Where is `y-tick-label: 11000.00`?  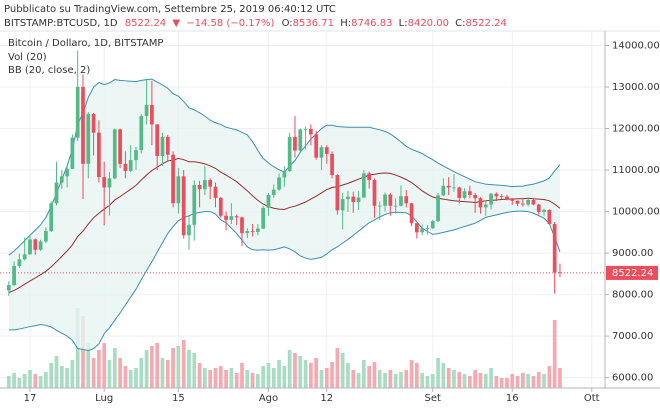
y-tick-label: 11000.00 is located at coordinates (636, 170).